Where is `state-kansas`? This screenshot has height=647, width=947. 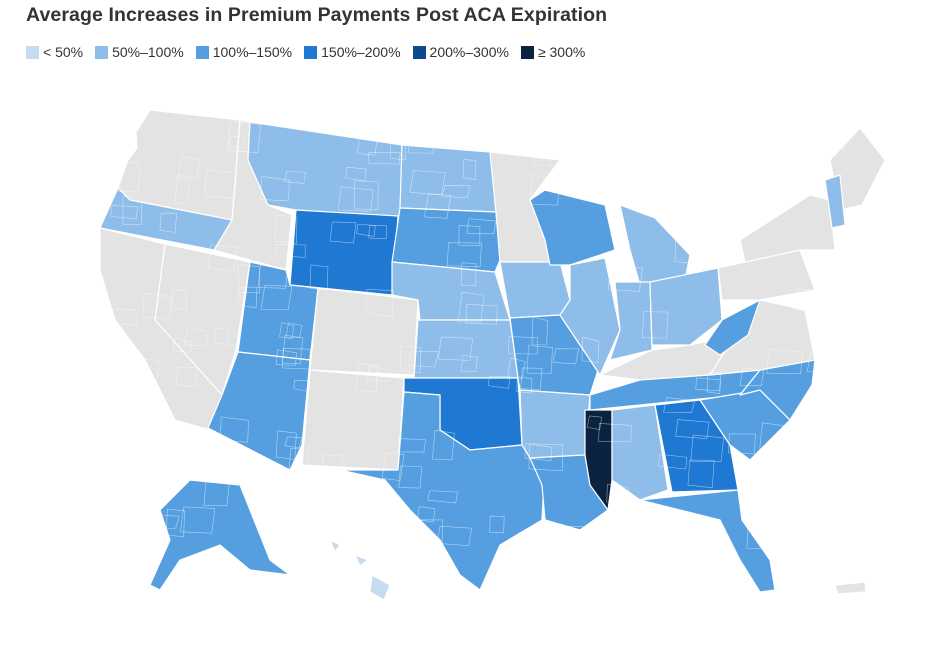
state-kansas is located at coordinates (466, 349).